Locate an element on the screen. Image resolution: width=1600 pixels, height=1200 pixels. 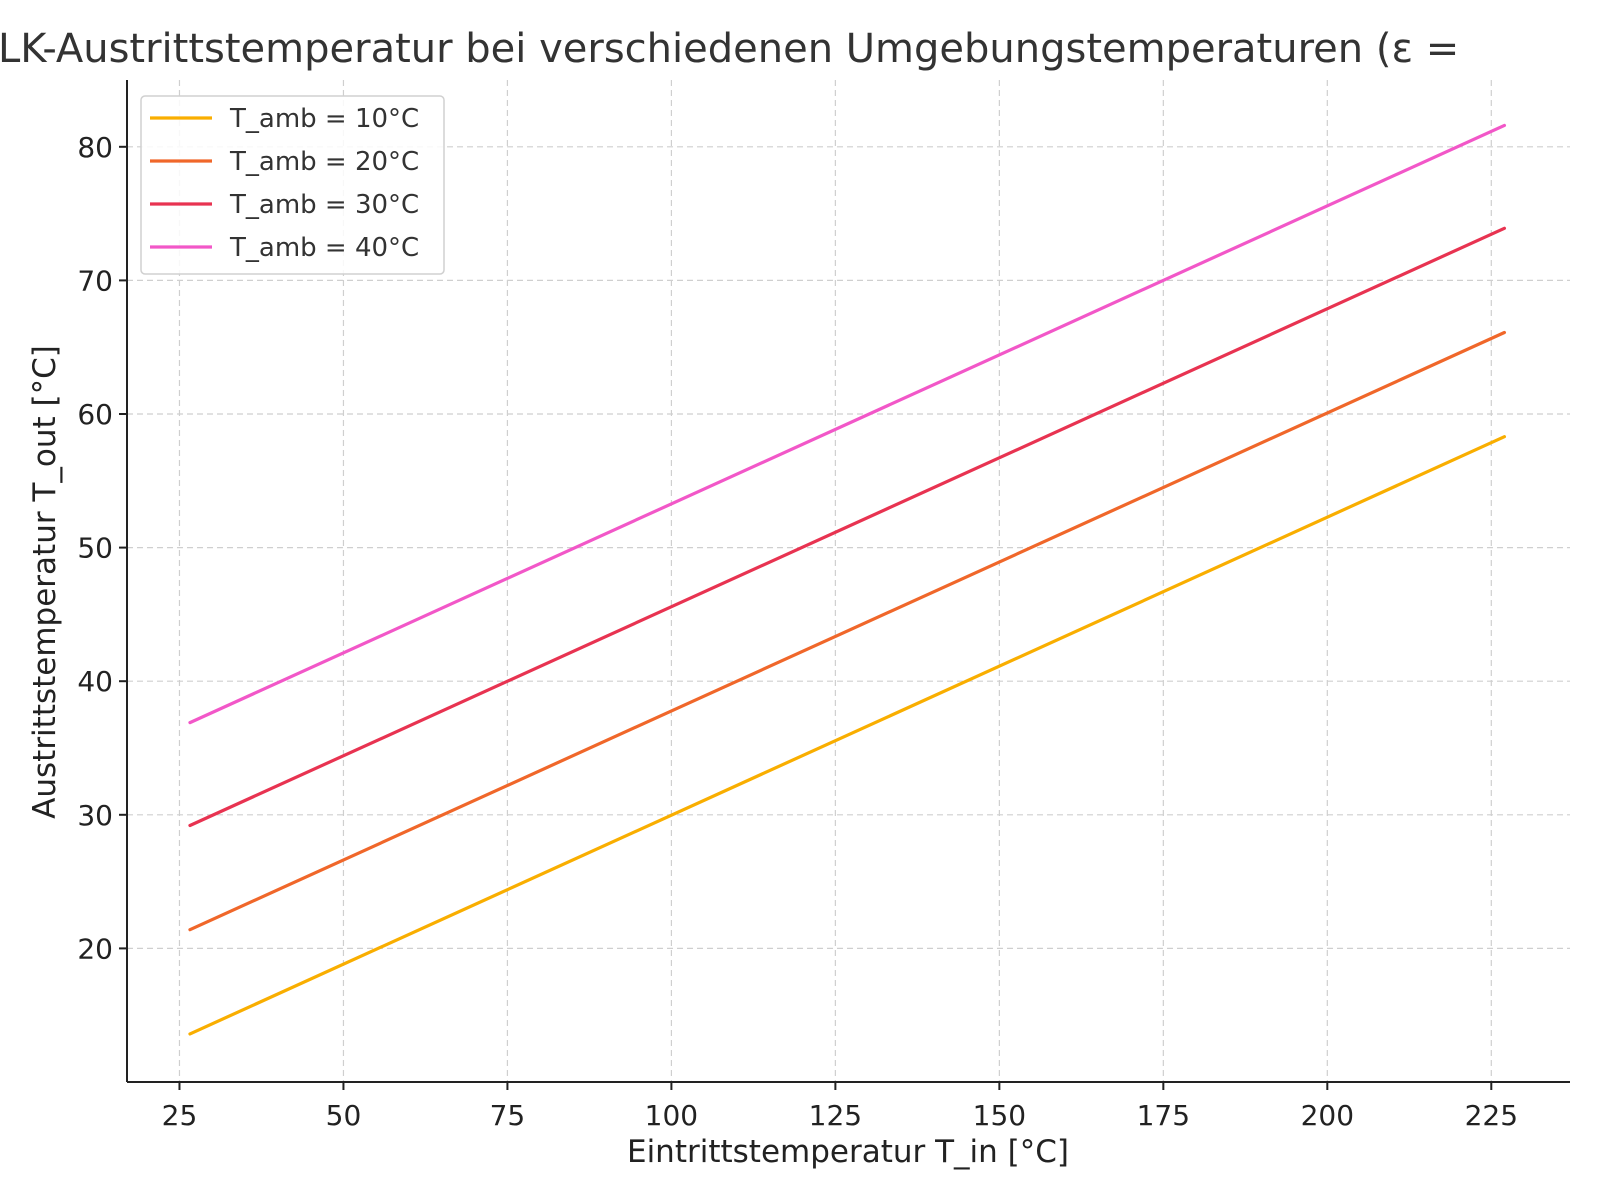
y-tick-label: 60 is located at coordinates (95, 414).